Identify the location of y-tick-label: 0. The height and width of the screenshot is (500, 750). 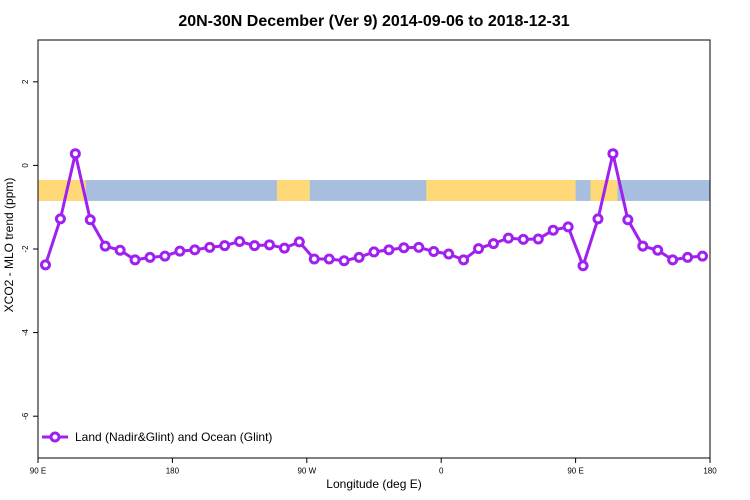
(25, 165).